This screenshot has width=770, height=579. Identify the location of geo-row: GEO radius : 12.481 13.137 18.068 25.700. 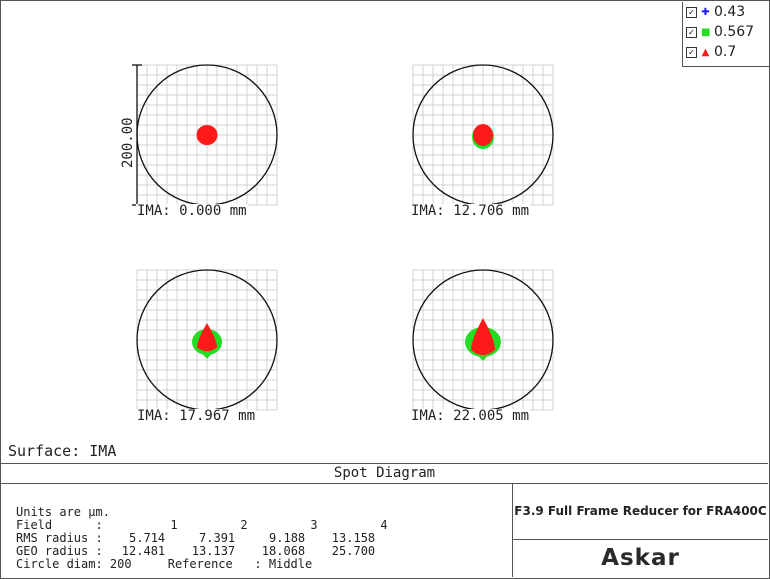
(196, 551).